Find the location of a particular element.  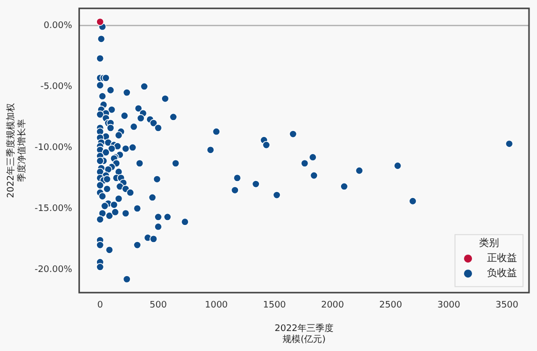

y-tick-label: 0.00% is located at coordinates (58, 25).